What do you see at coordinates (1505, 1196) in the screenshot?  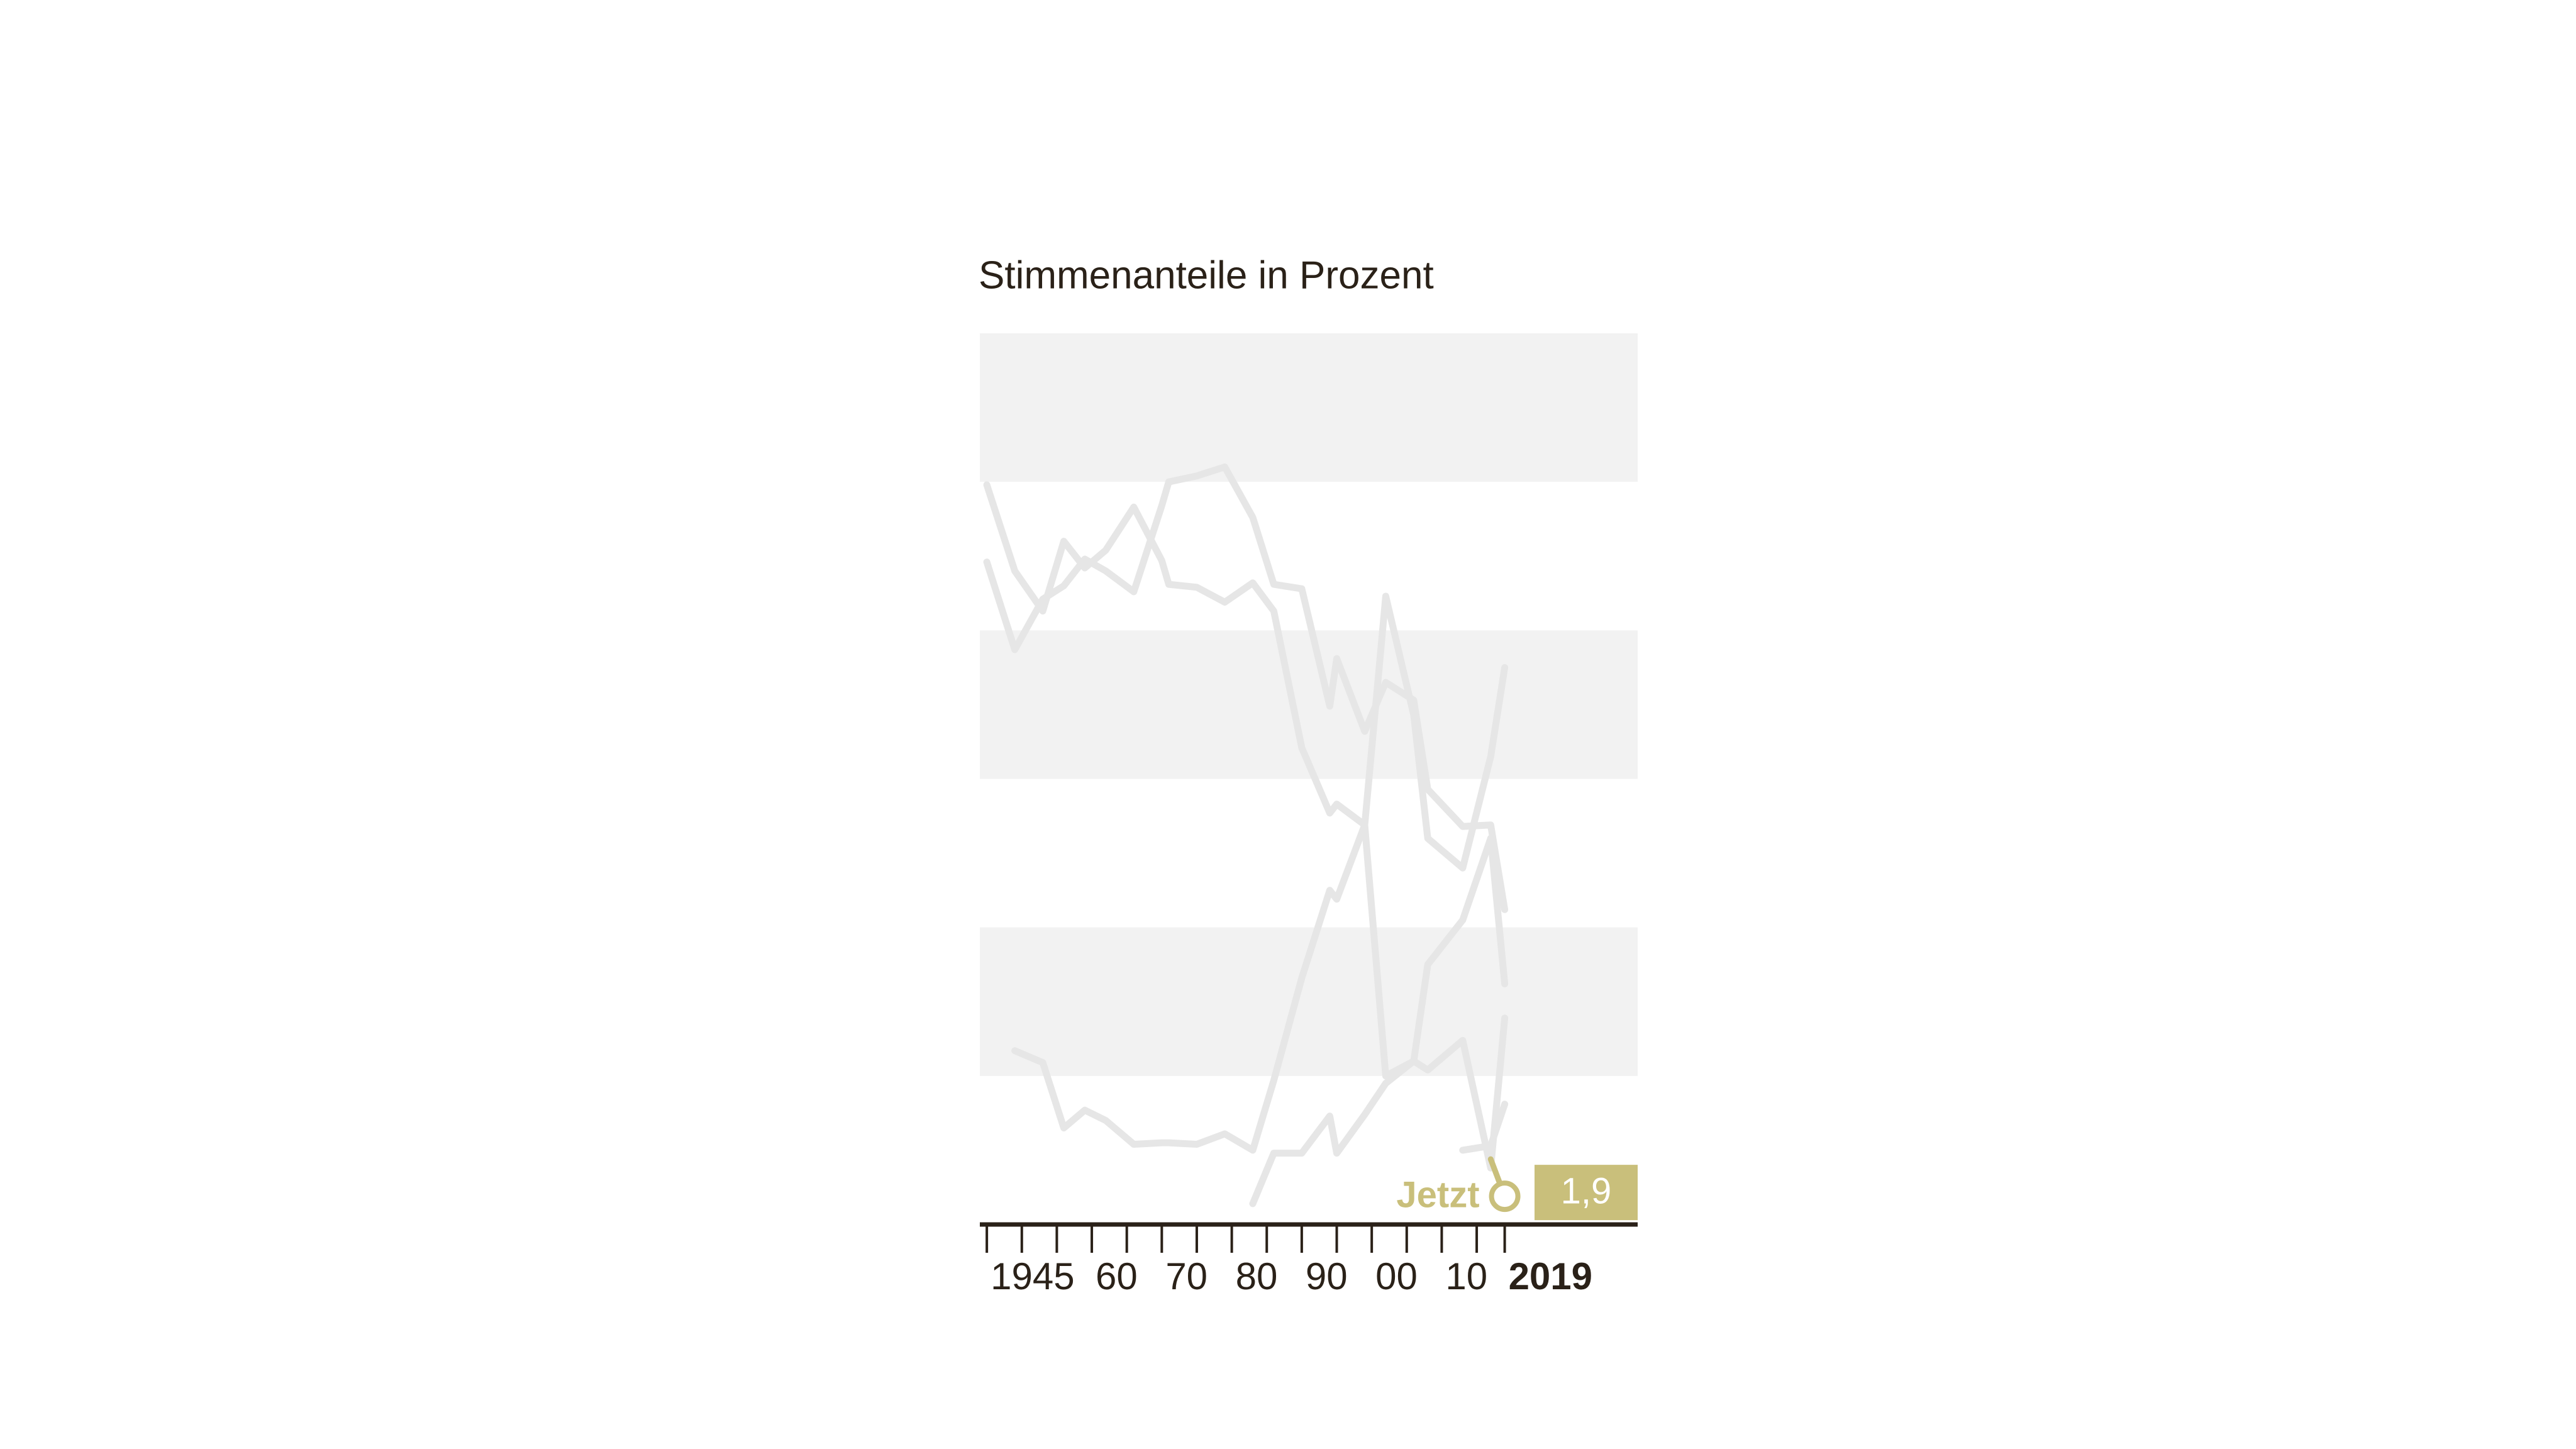 I see `point-marker` at bounding box center [1505, 1196].